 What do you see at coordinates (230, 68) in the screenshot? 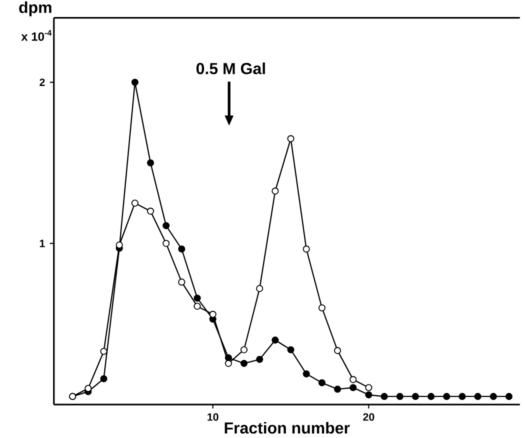
I see `annotation: 0.5 M Gal` at bounding box center [230, 68].